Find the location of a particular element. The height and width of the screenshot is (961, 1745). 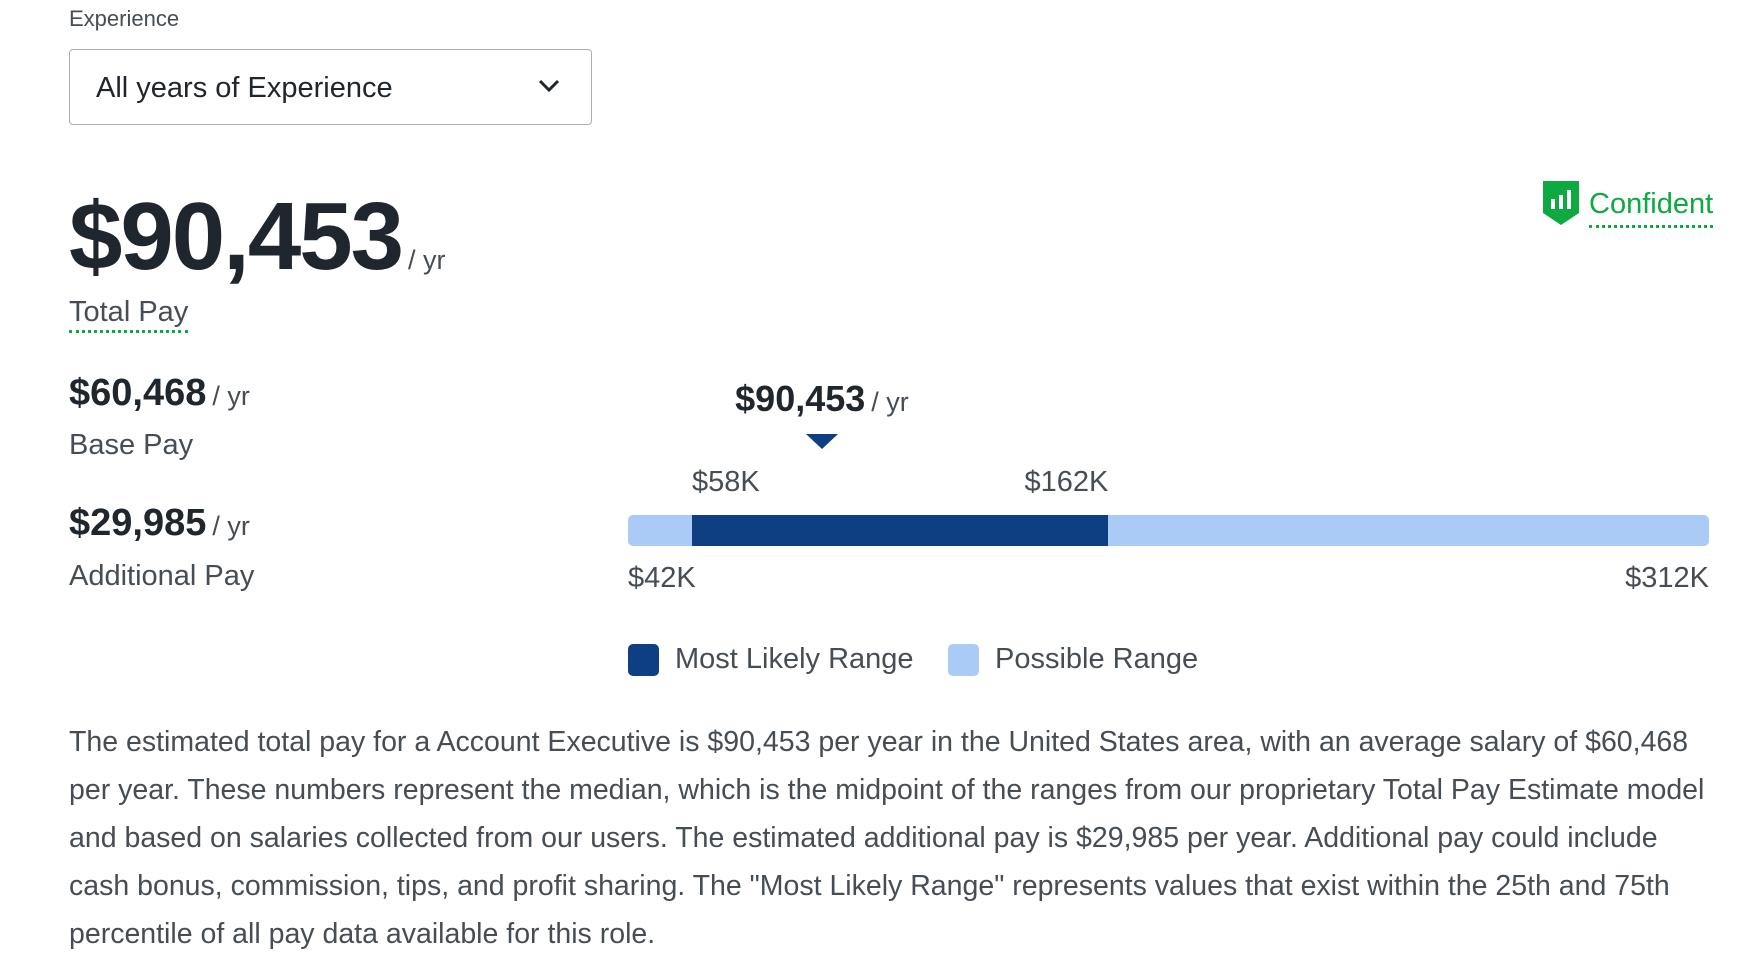

confidence-badge: Confident is located at coordinates (1627, 203).